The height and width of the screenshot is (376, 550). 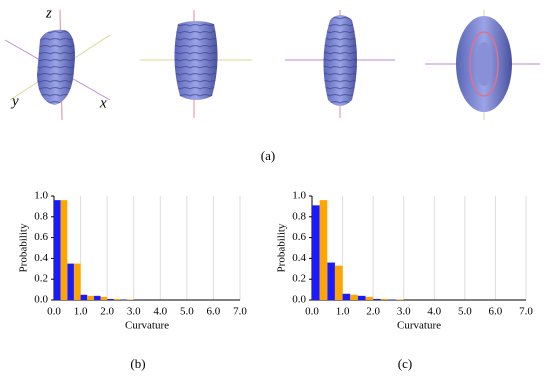 What do you see at coordinates (103, 103) in the screenshot?
I see `axis-letter: x` at bounding box center [103, 103].